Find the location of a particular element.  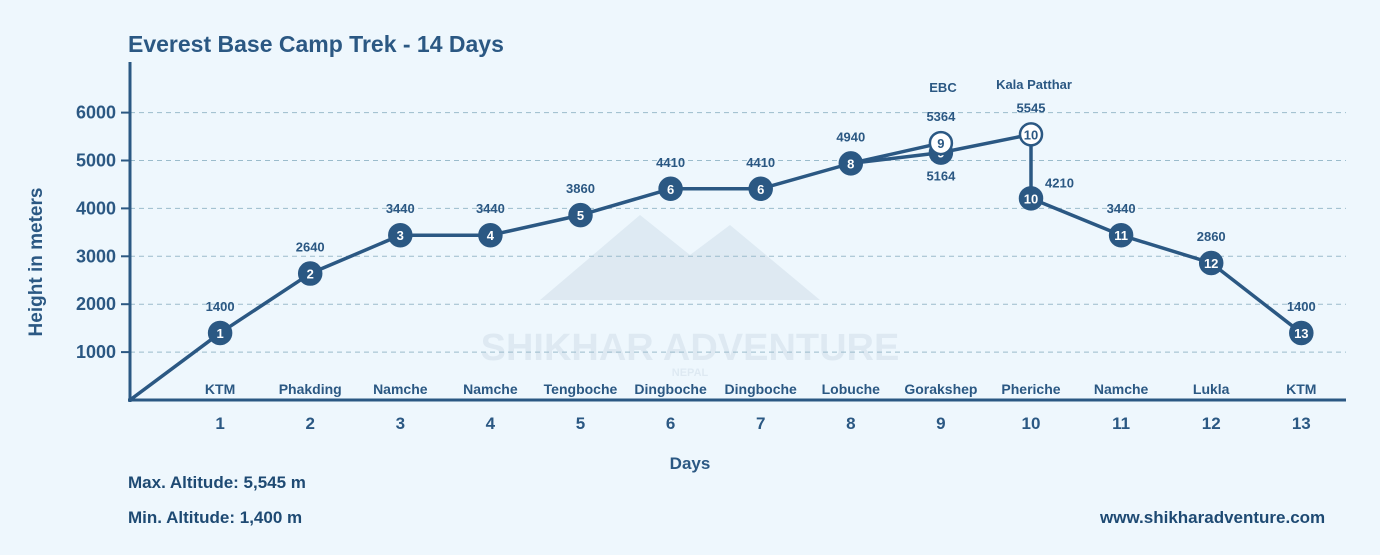

x-tick-label: 4 is located at coordinates (491, 423).